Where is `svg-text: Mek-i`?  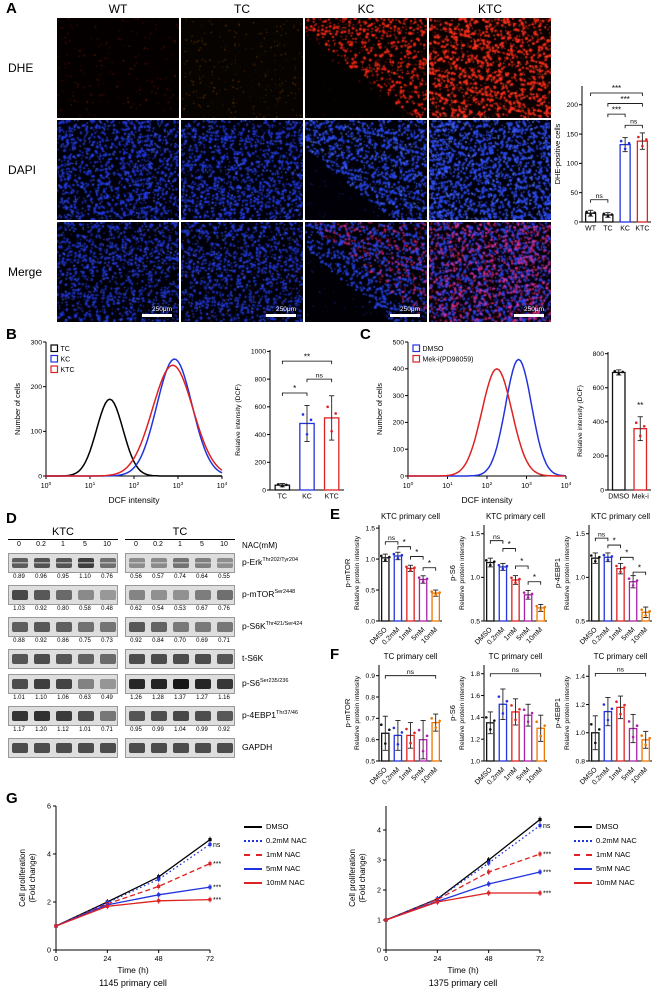
svg-text: Mek-i is located at coordinates (641, 497).